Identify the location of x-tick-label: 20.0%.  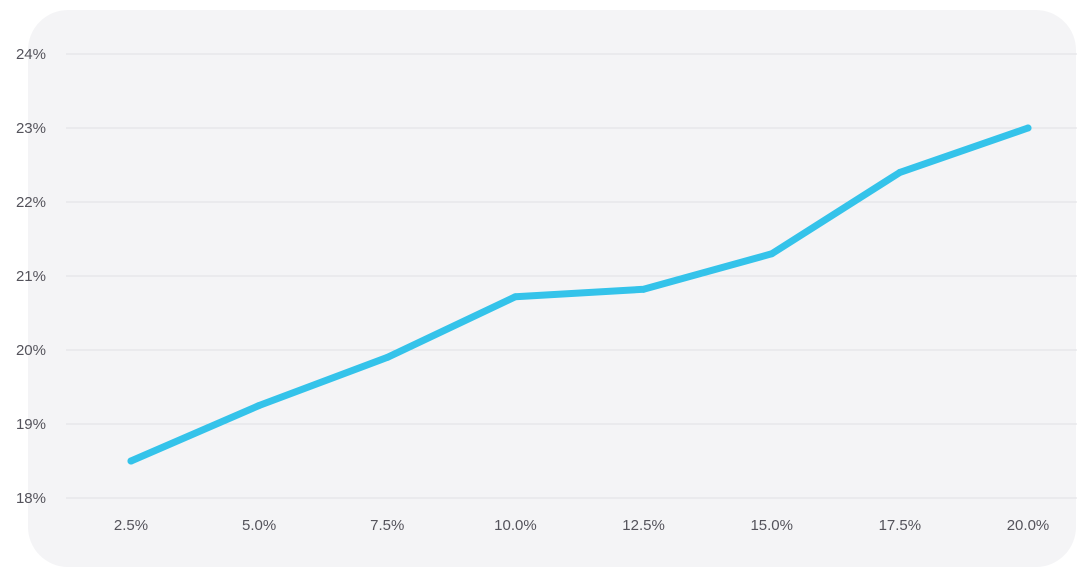
(1028, 525).